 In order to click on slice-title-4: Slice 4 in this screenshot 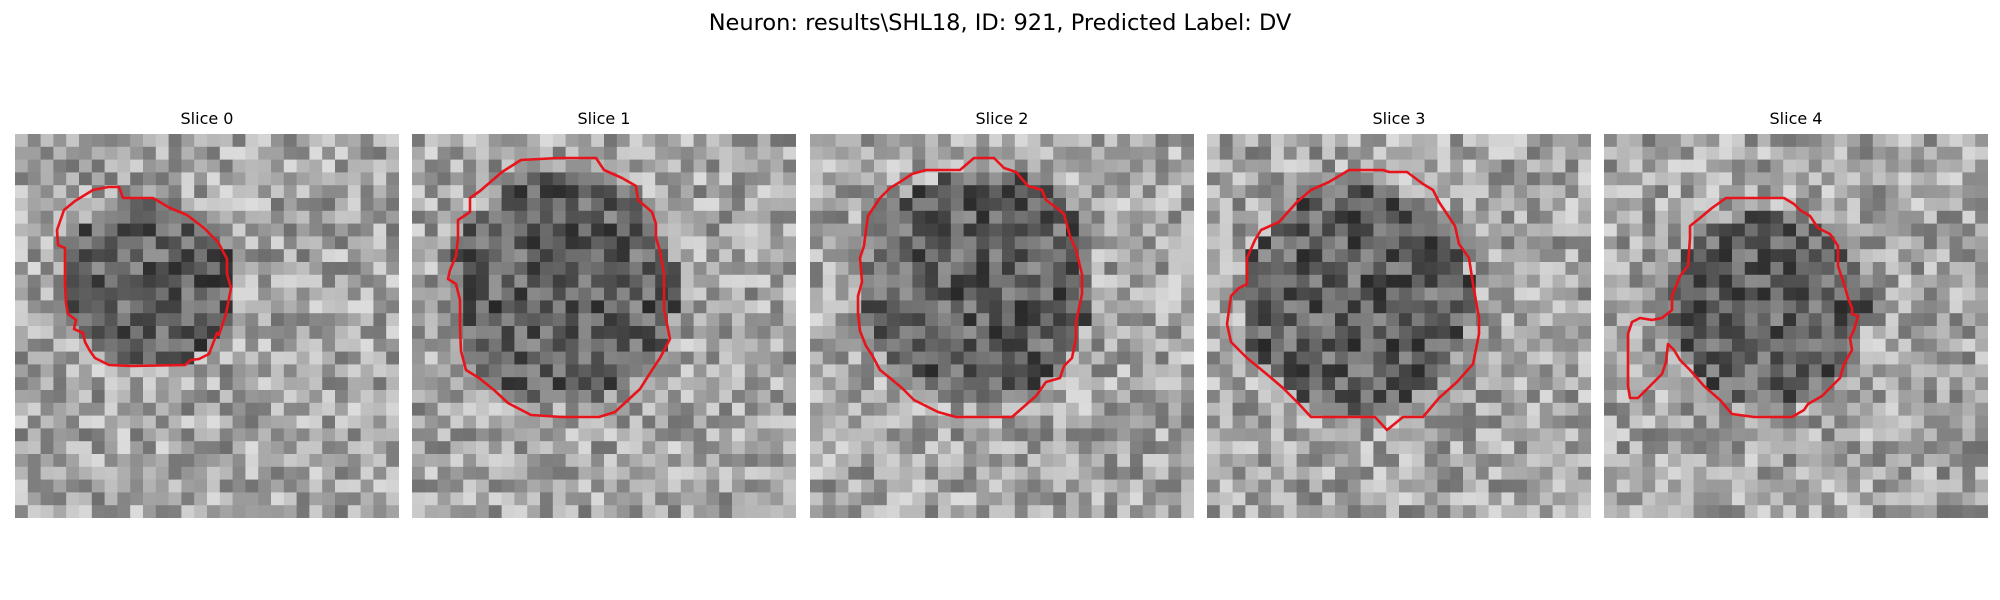, I will do `click(1796, 118)`.